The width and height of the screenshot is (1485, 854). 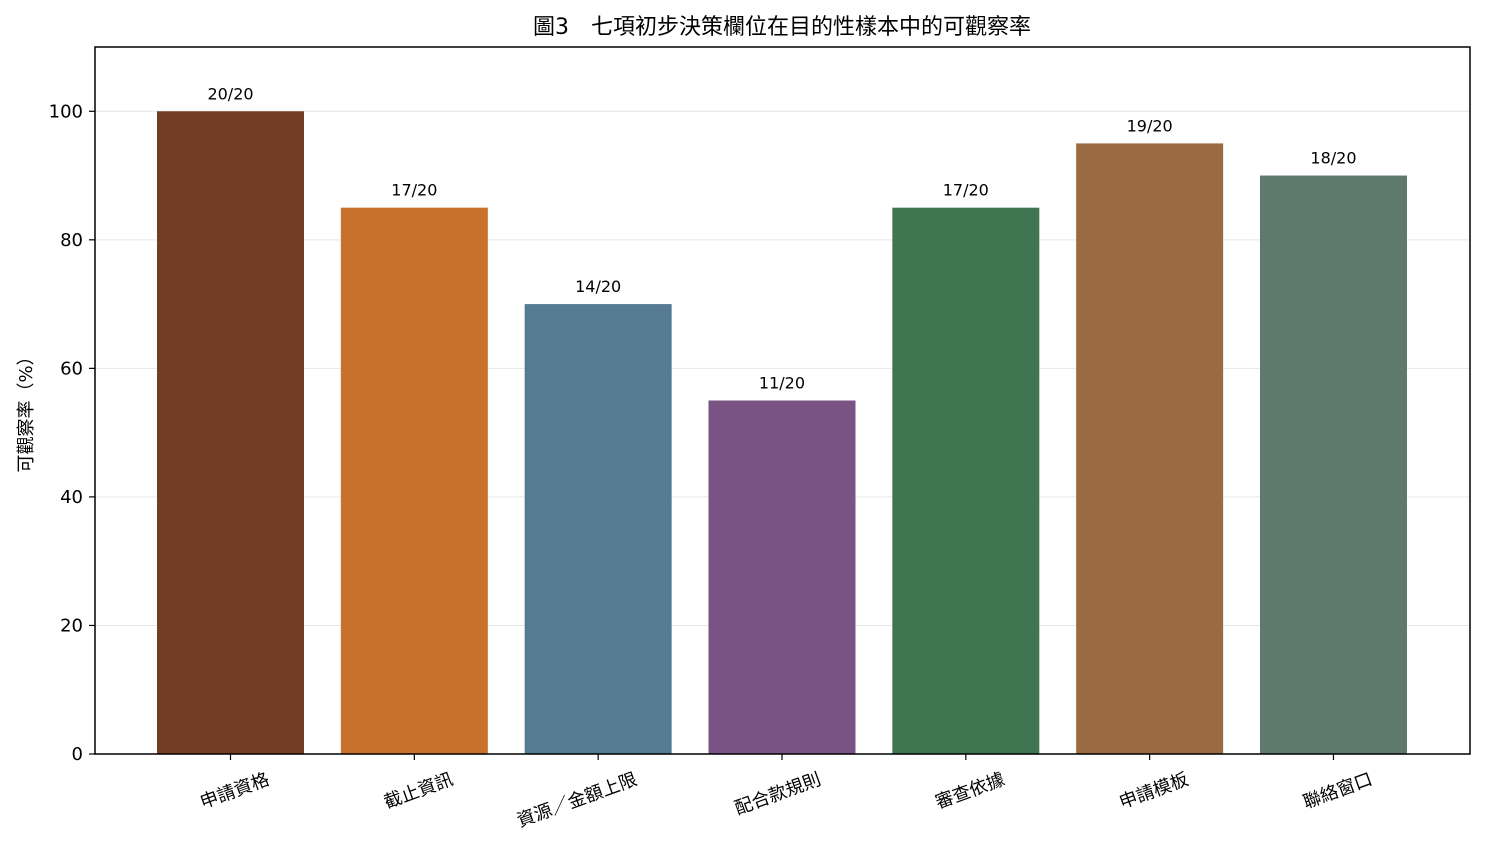 What do you see at coordinates (71, 625) in the screenshot?
I see `y-tick-label: 20` at bounding box center [71, 625].